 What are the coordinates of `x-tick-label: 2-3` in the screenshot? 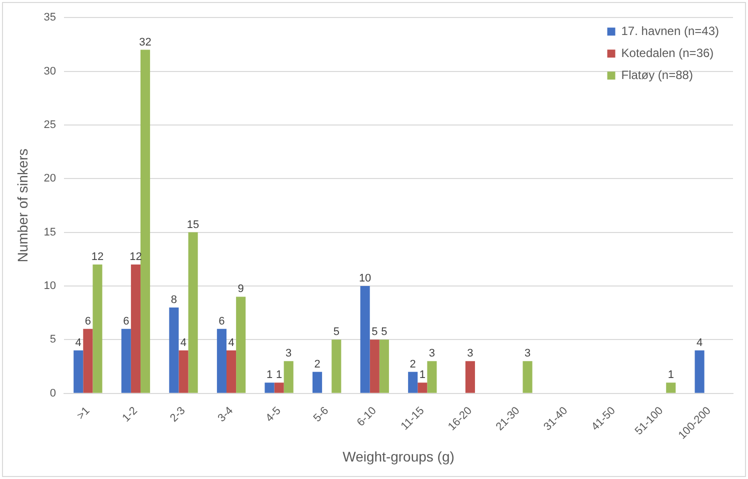 It's located at (178, 414).